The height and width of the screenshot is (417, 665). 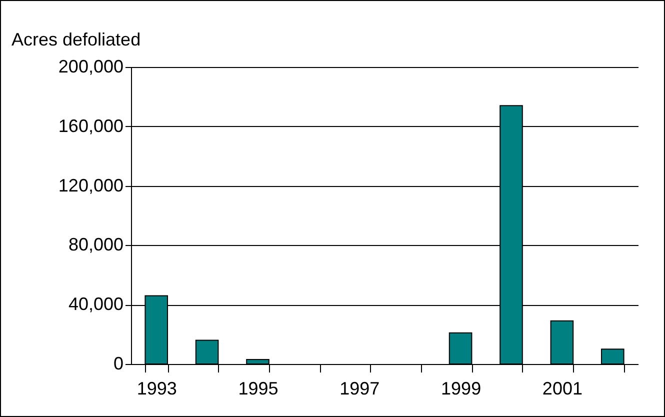 What do you see at coordinates (91, 66) in the screenshot?
I see `y-tick-label: 200,000` at bounding box center [91, 66].